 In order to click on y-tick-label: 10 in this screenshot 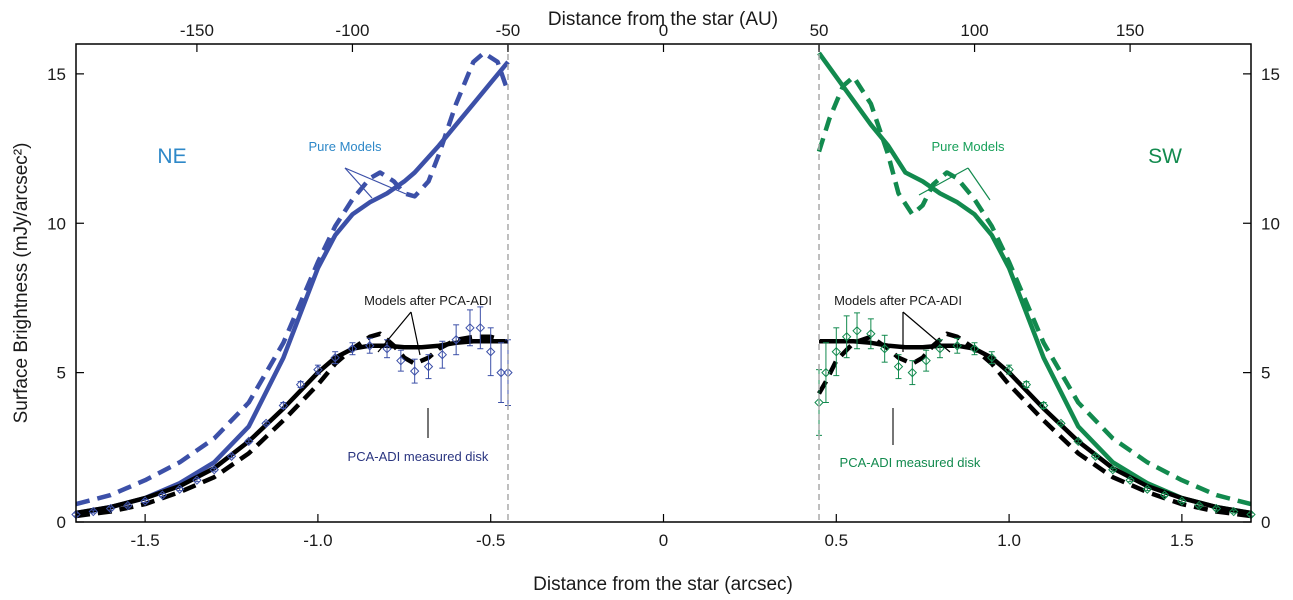, I will do `click(56, 223)`.